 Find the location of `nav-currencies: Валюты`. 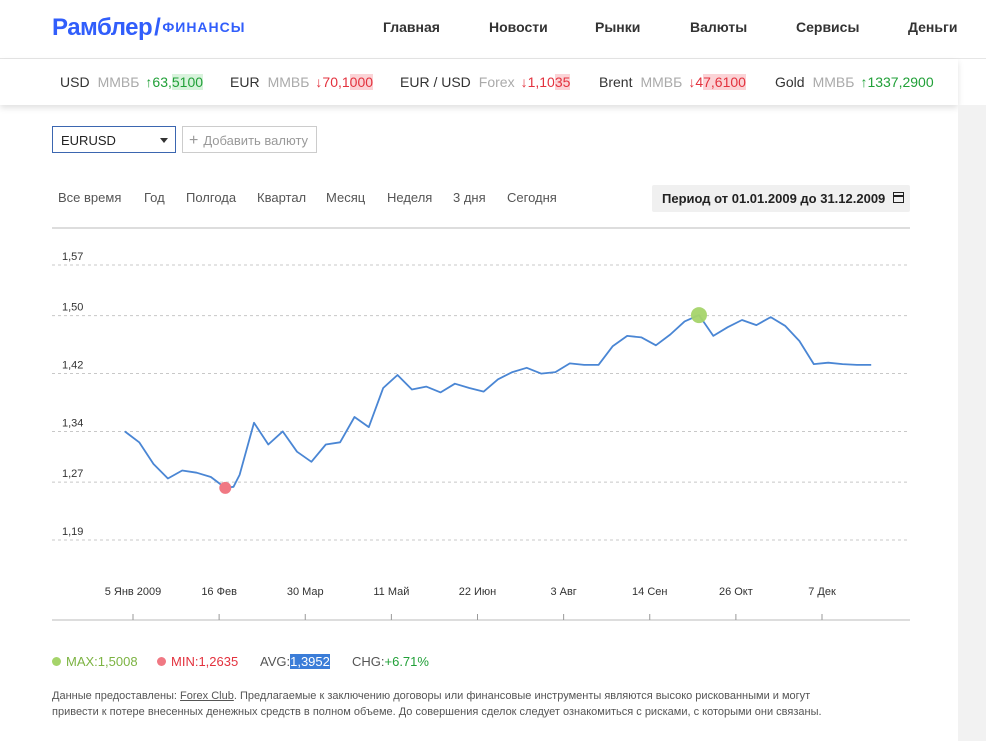

nav-currencies: Валюты is located at coordinates (719, 27).